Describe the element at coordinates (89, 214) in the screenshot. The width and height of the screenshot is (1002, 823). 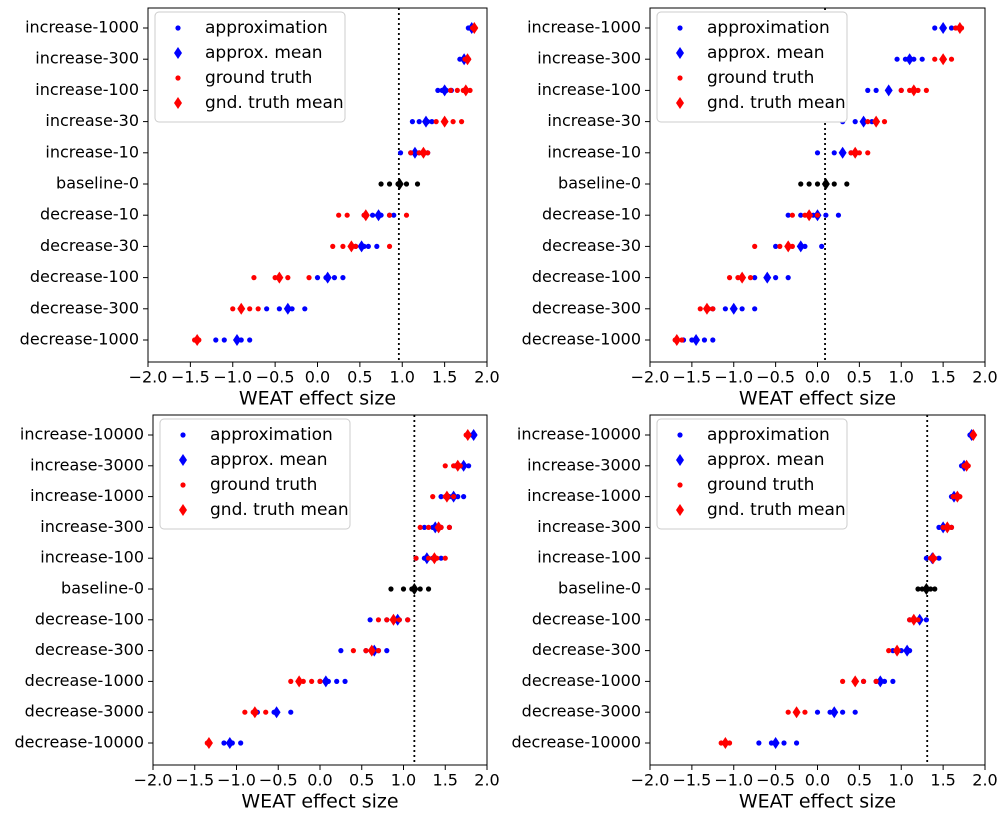
I see `y-tick-label: decrease-10` at that location.